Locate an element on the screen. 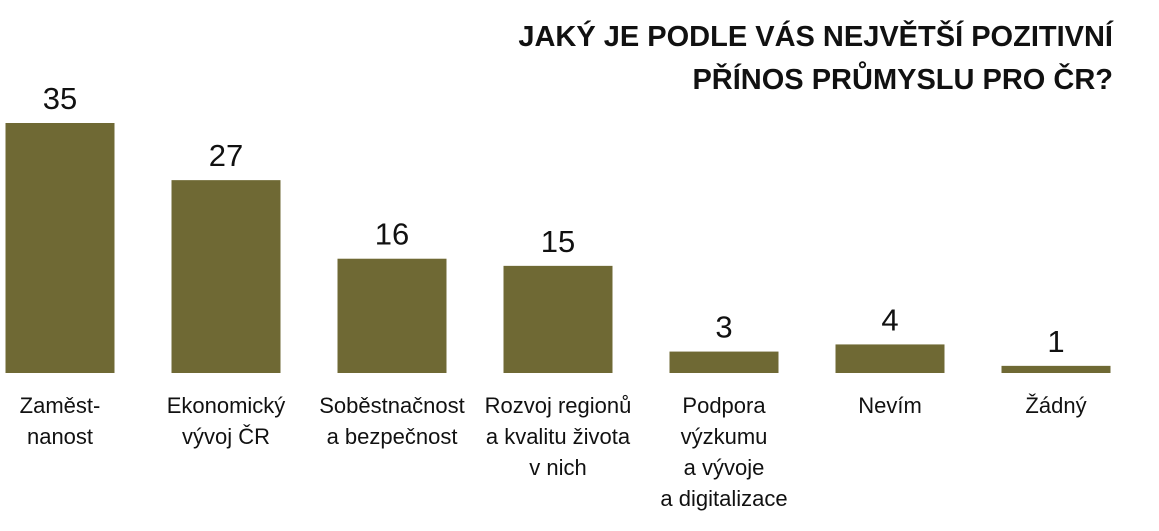 This screenshot has height=531, width=1159. value-label: 16 is located at coordinates (392, 234).